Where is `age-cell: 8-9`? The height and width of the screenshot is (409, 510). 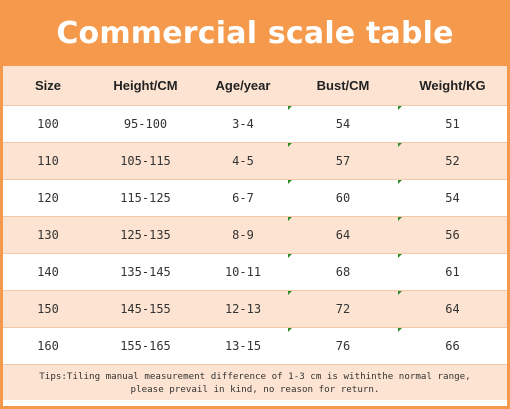
age-cell: 8-9 is located at coordinates (243, 235).